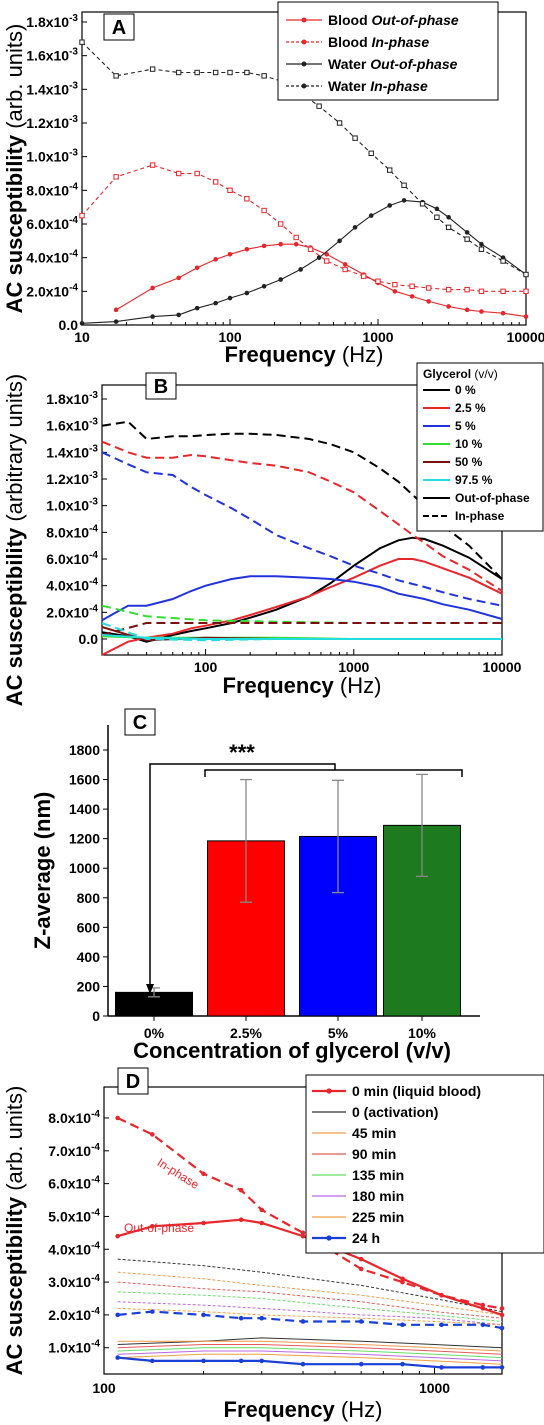  What do you see at coordinates (303, 1409) in the screenshot?
I see `x-axis-label: Frequency (Hz)` at bounding box center [303, 1409].